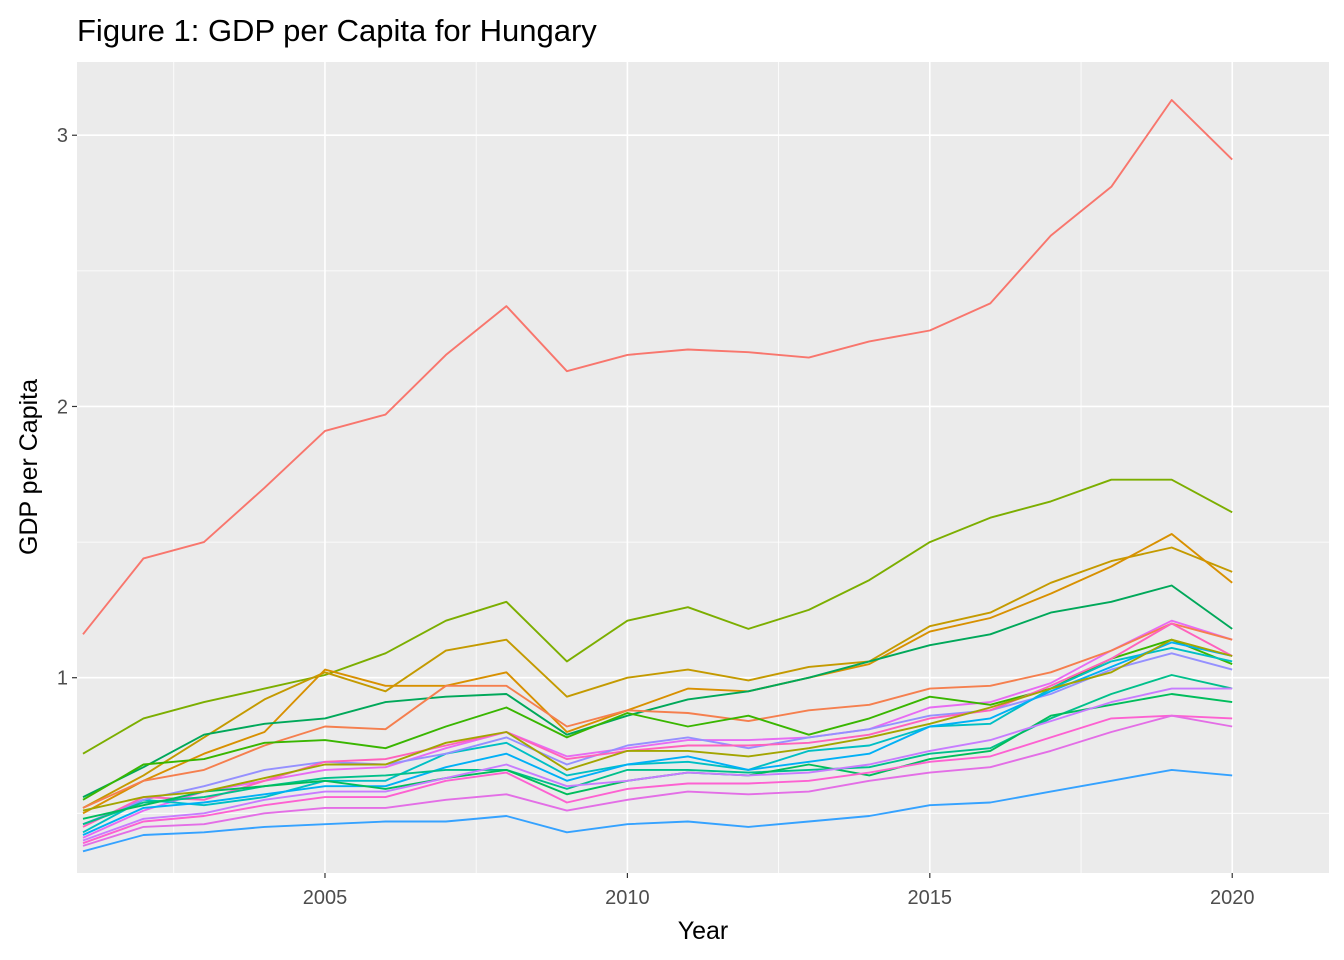 The image size is (1344, 960). Describe the element at coordinates (62, 136) in the screenshot. I see `y-tick-label: 3` at that location.